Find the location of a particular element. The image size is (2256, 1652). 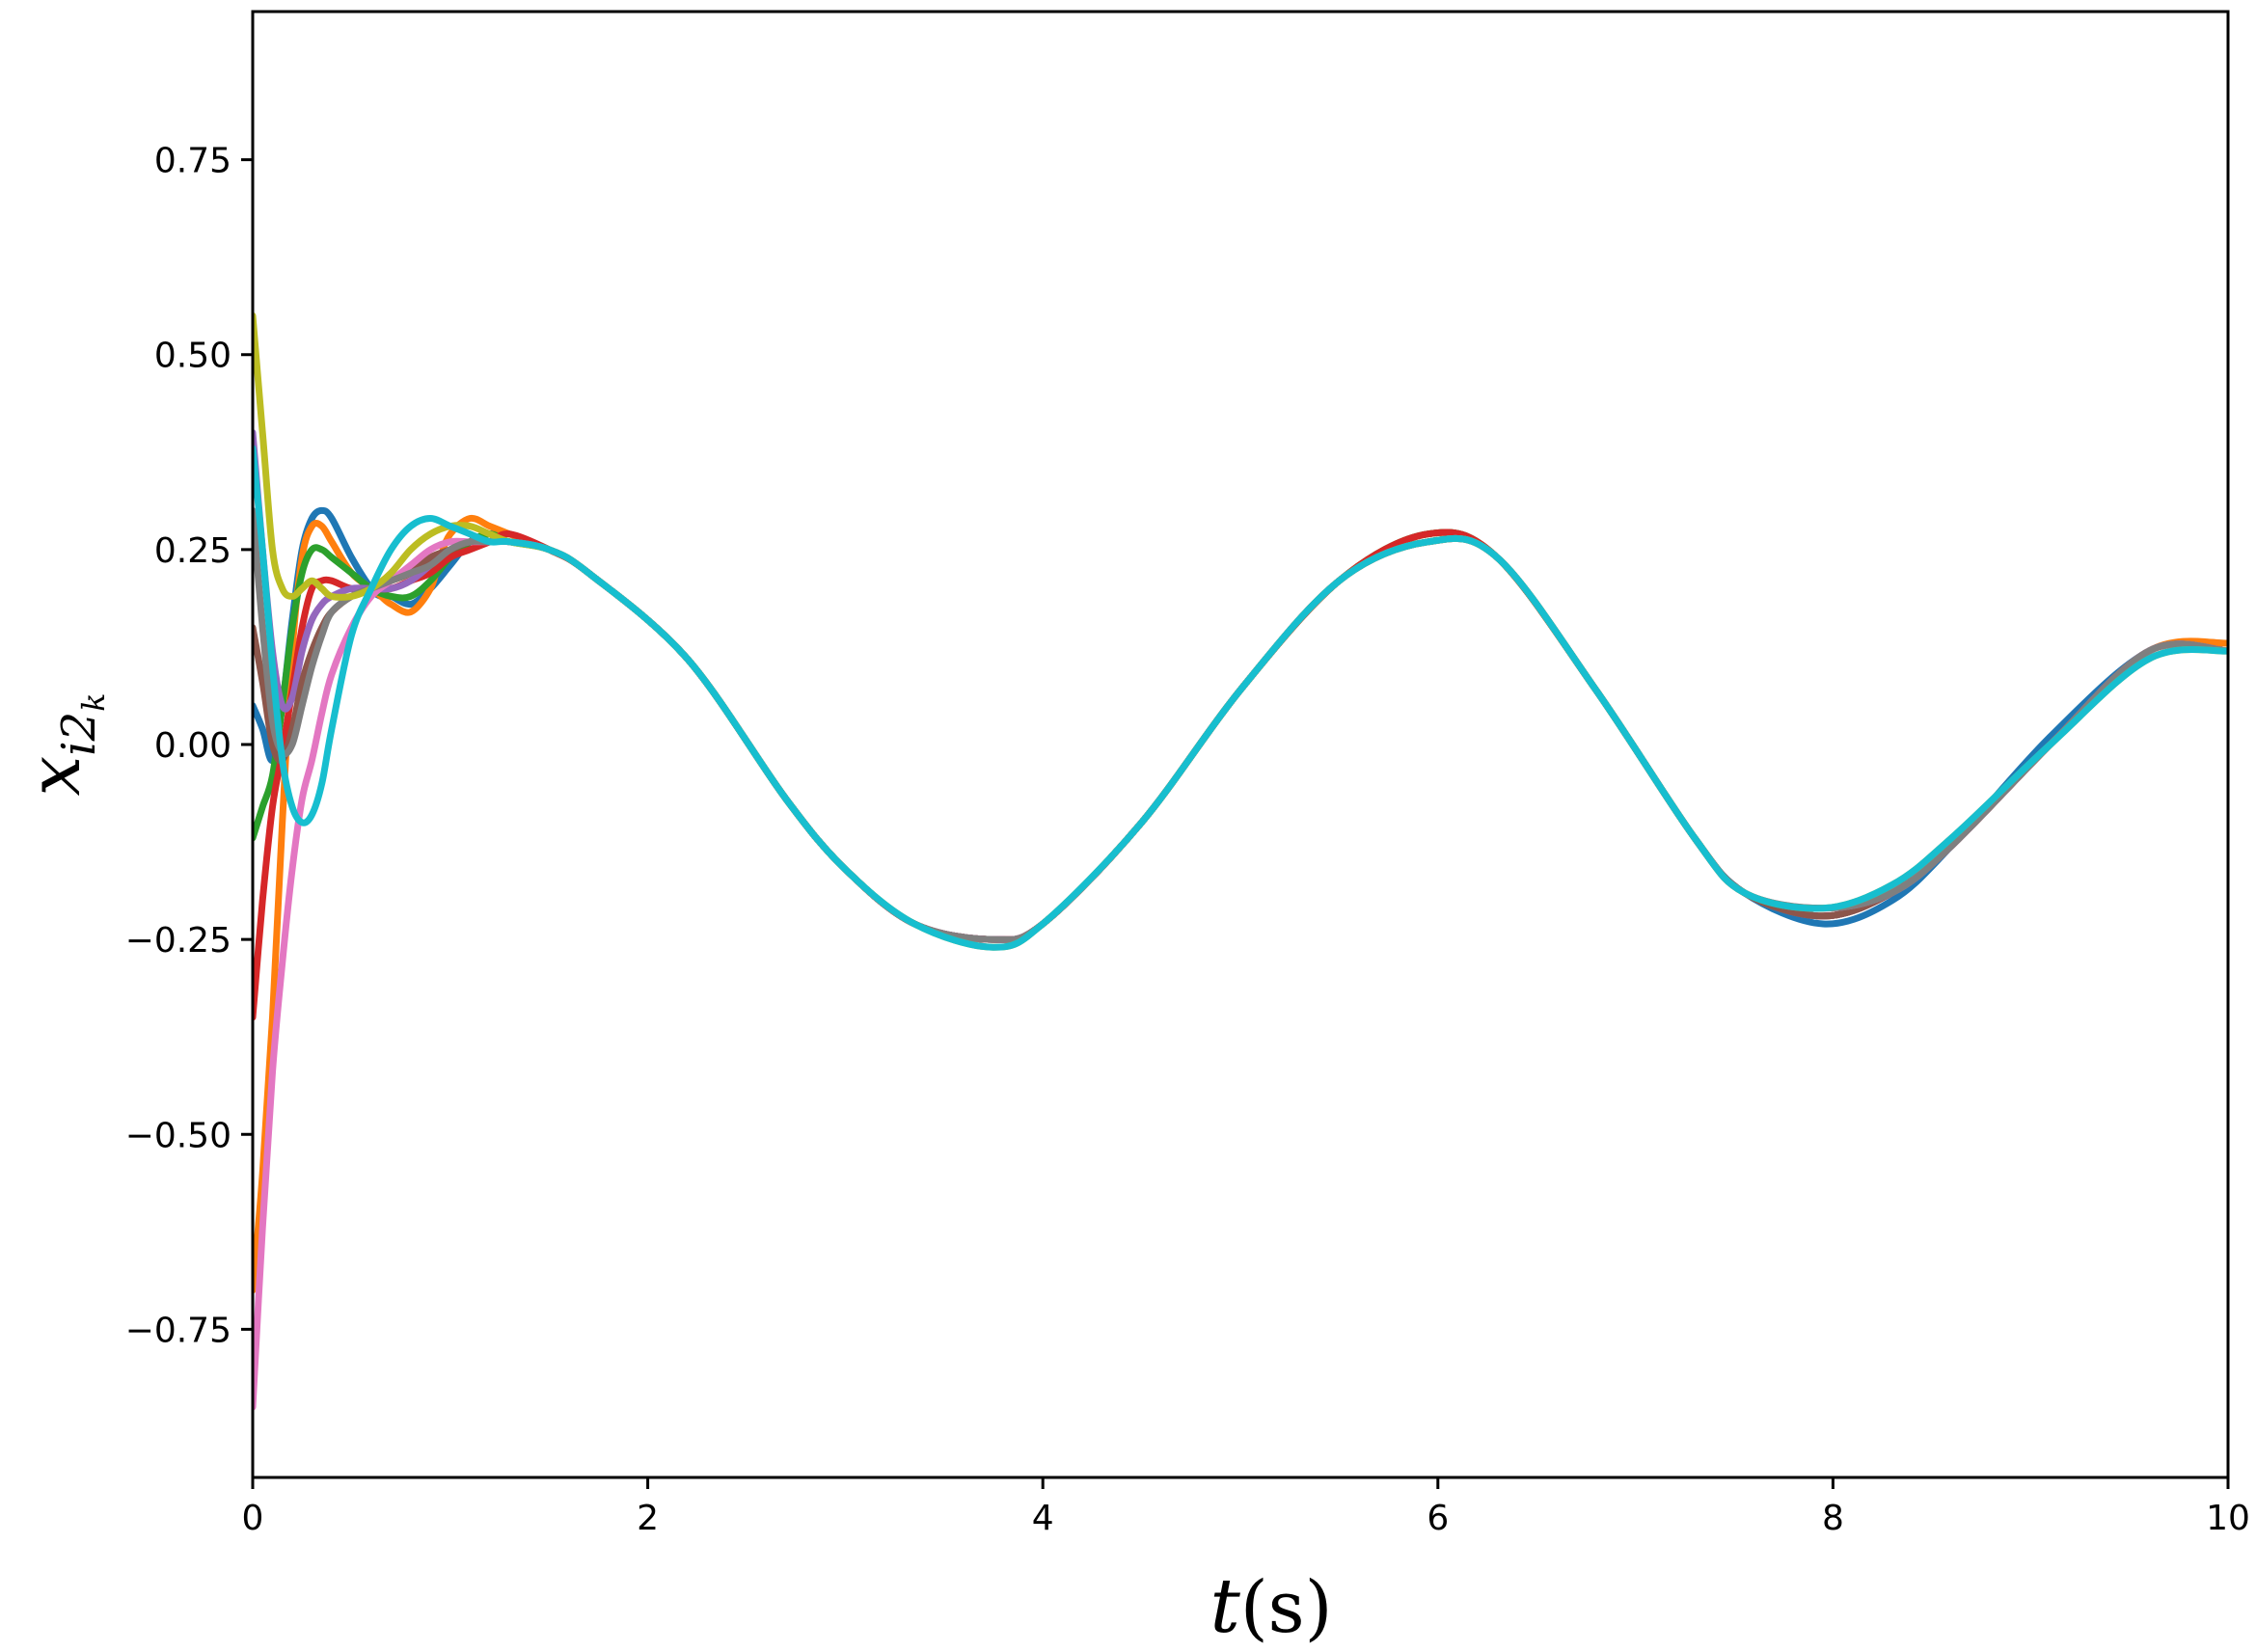

y-tick-label: 0.25 is located at coordinates (192, 551).